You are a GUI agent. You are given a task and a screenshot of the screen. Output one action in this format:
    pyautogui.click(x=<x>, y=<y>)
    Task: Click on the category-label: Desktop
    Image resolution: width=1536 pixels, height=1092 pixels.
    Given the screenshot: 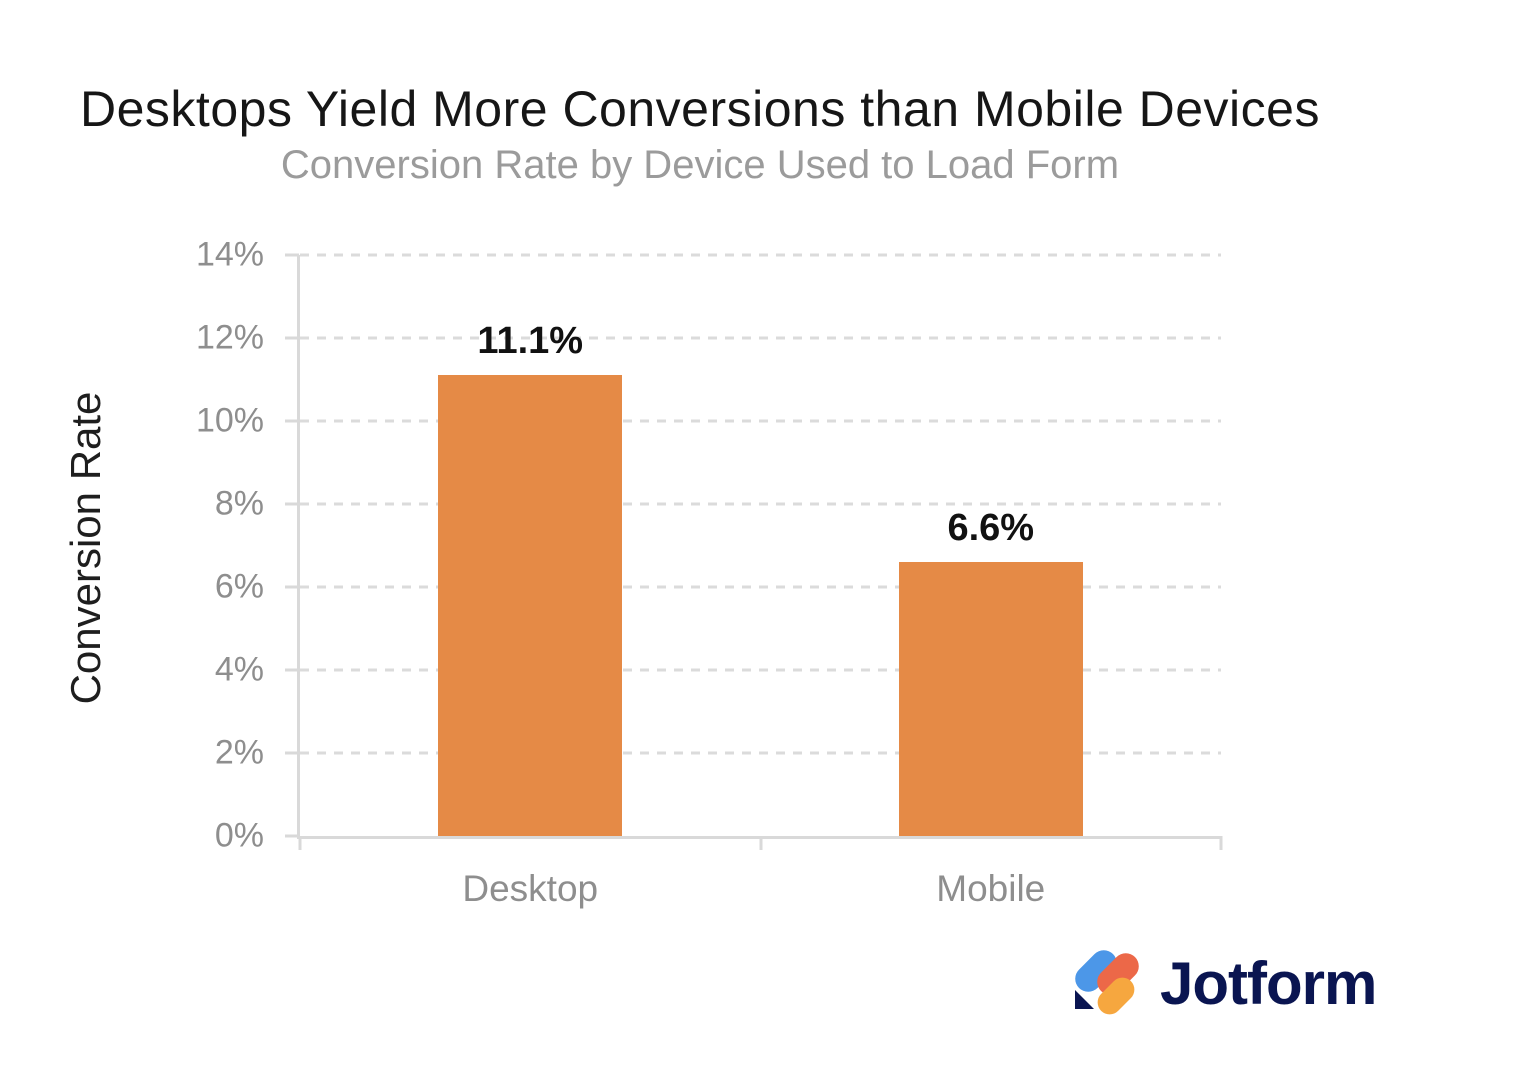 What is the action you would take?
    pyautogui.click(x=530, y=888)
    